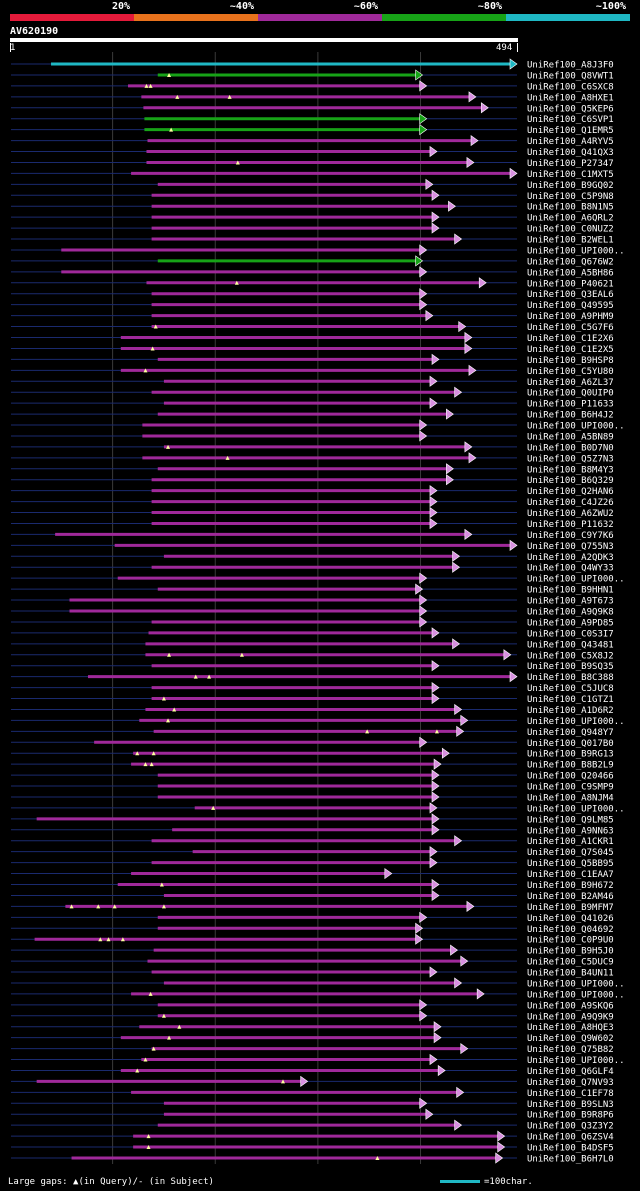  Describe the element at coordinates (312, 206) in the screenshot. I see `hit-row-13: UniRef100_B8N1N5` at that location.